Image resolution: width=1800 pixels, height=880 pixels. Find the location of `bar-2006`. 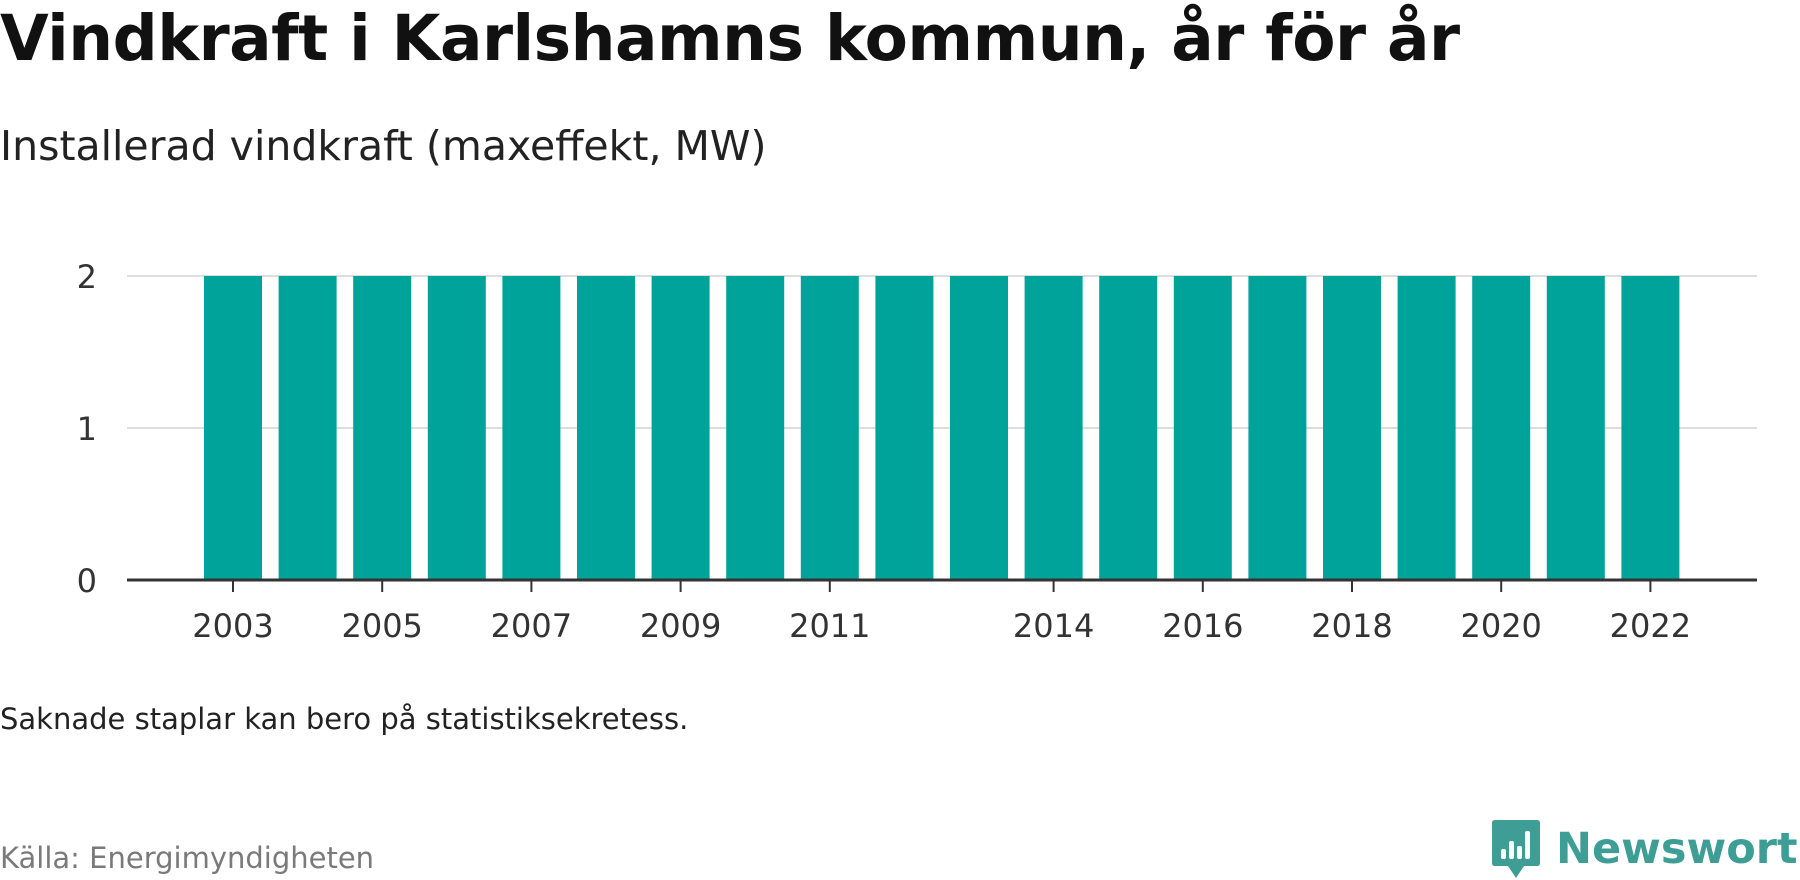

bar-2006 is located at coordinates (456, 428).